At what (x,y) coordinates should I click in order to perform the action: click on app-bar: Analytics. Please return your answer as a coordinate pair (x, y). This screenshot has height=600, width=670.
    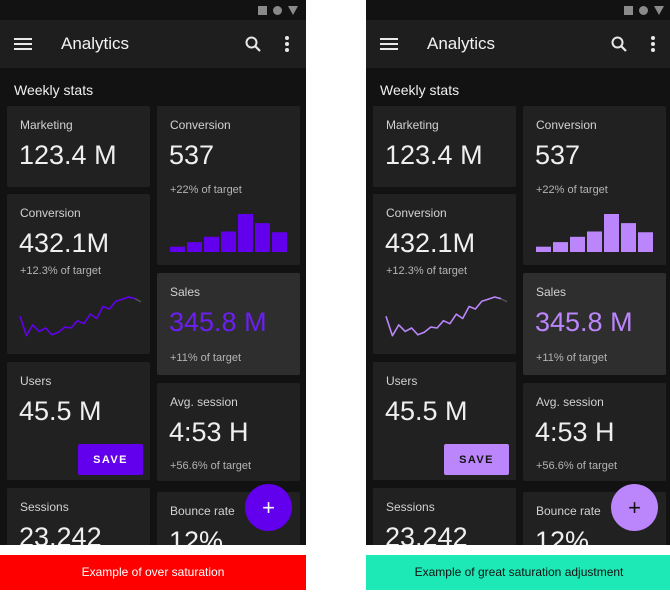
    Looking at the image, I should click on (518, 44).